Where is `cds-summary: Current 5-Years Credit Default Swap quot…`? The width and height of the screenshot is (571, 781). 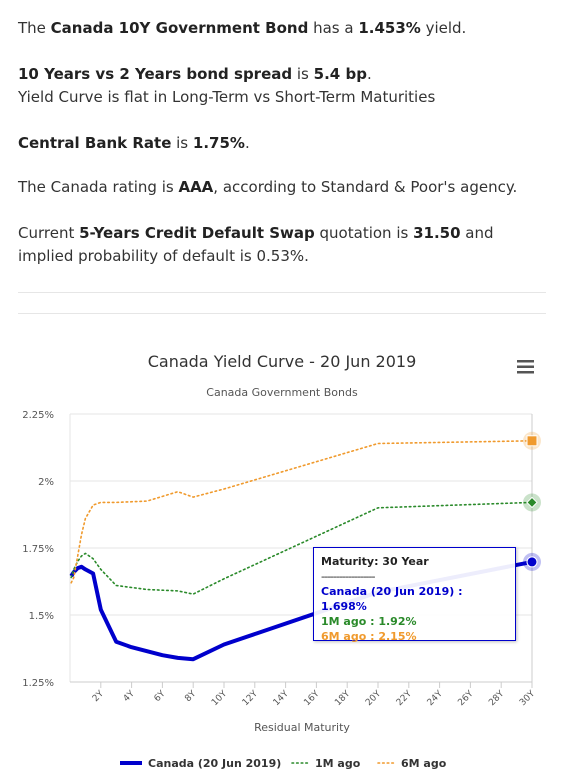 cds-summary: Current 5-Years Credit Default Swap quot… is located at coordinates (256, 245).